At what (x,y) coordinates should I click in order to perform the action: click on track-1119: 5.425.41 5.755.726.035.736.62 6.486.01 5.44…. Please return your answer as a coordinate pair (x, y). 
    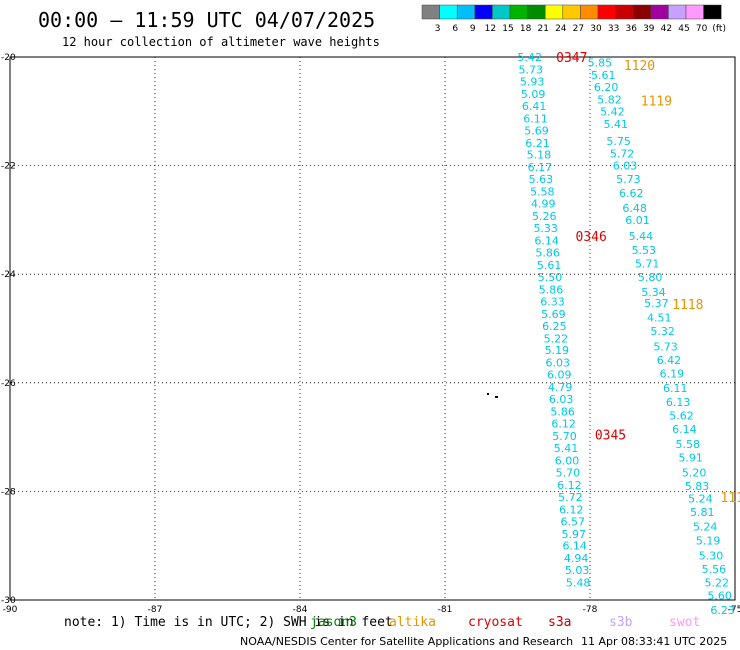
    Looking at the image, I should click on (636, 202).